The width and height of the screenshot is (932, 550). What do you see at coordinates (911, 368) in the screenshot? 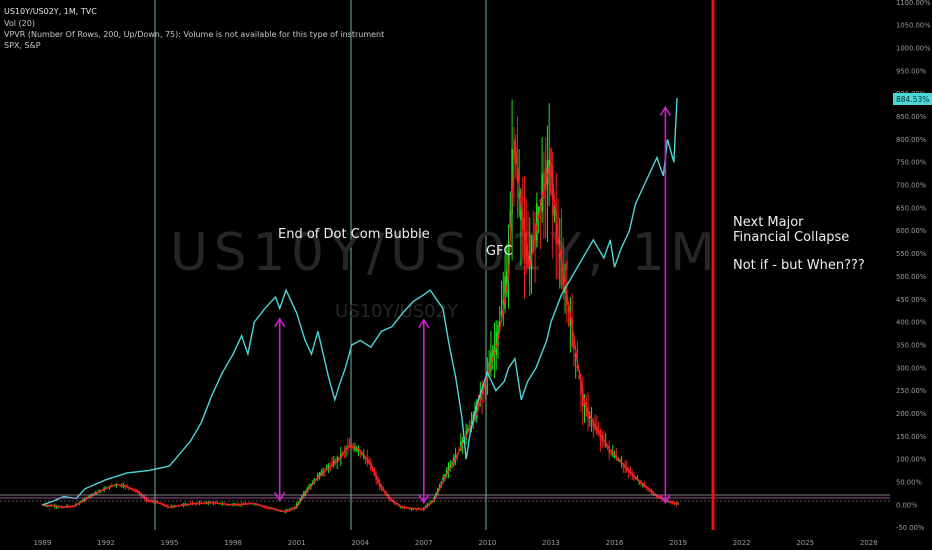
I see `y-tick-label: 300.00%` at bounding box center [911, 368].